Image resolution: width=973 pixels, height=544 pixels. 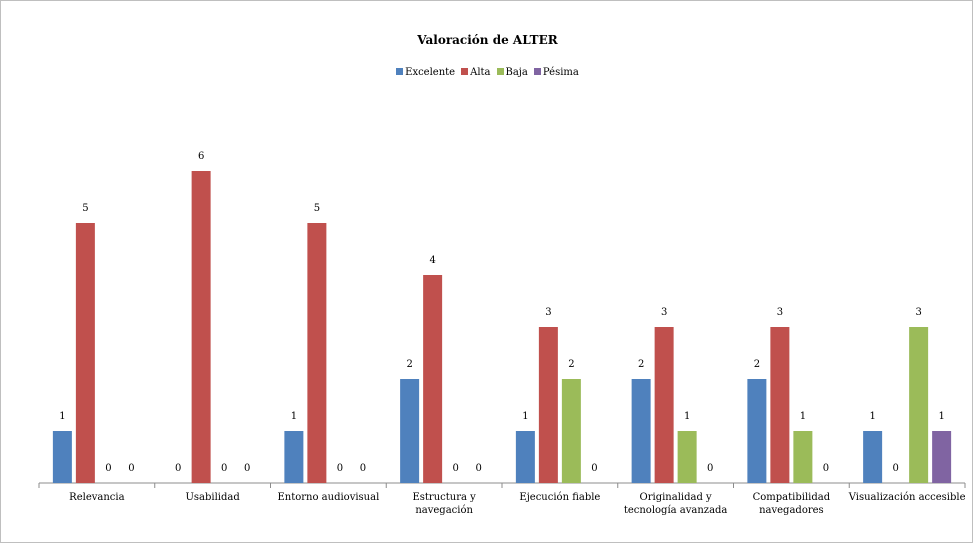 I want to click on x-tick-label-line: Usabilidad, so click(x=212, y=497).